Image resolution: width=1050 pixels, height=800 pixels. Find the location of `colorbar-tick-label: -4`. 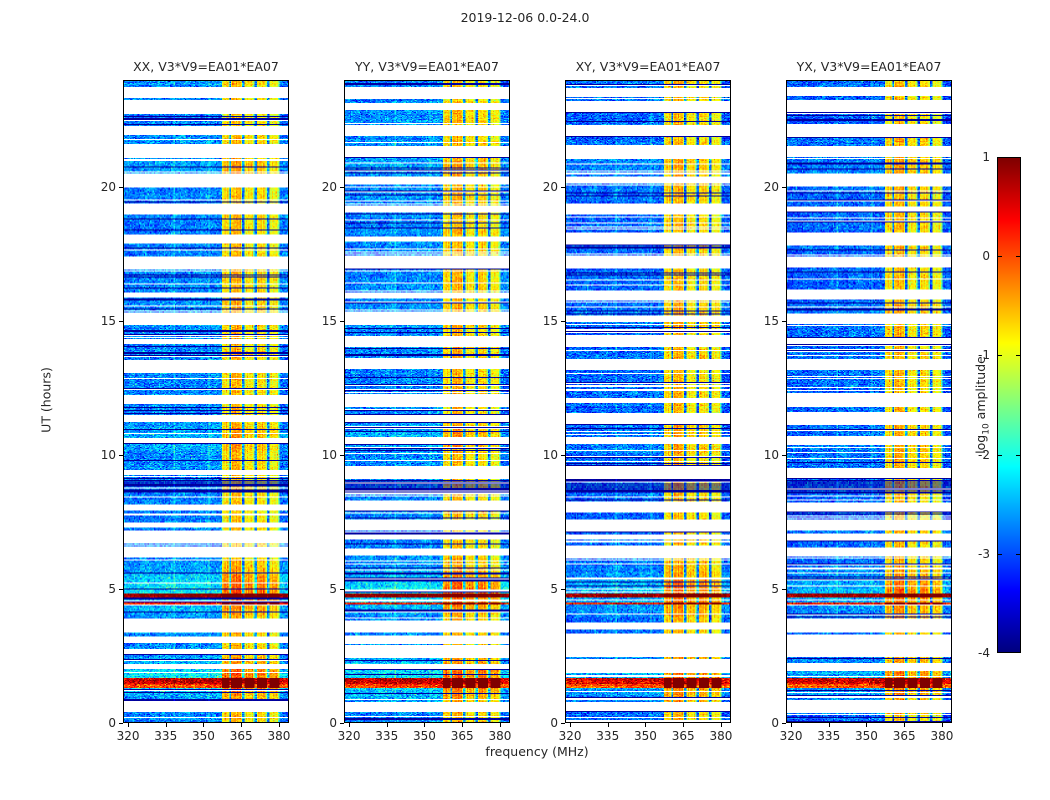

colorbar-tick-label: -4 is located at coordinates (984, 653).